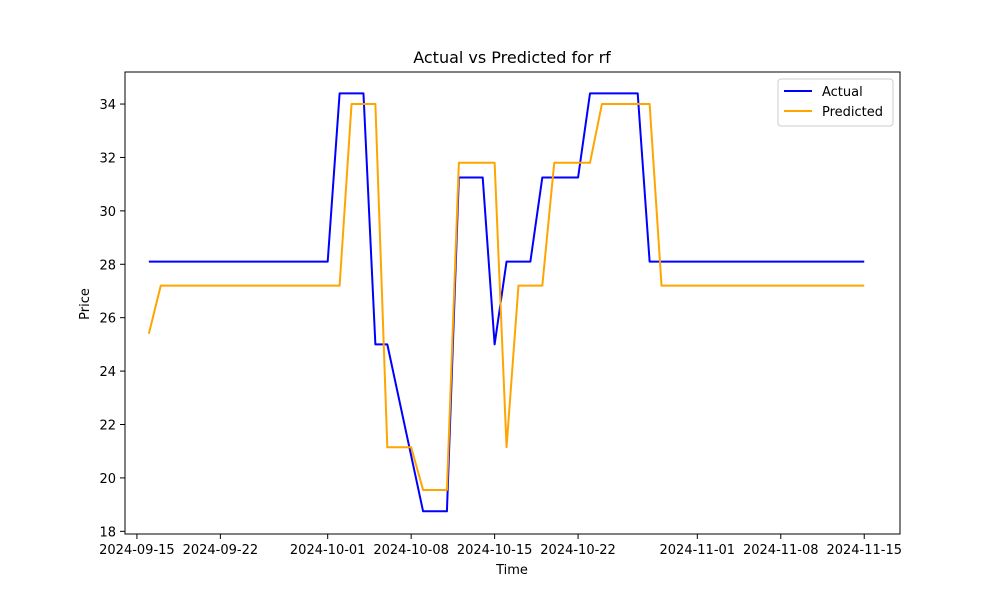 The height and width of the screenshot is (600, 1000). I want to click on y-axis-label: Price, so click(85, 304).